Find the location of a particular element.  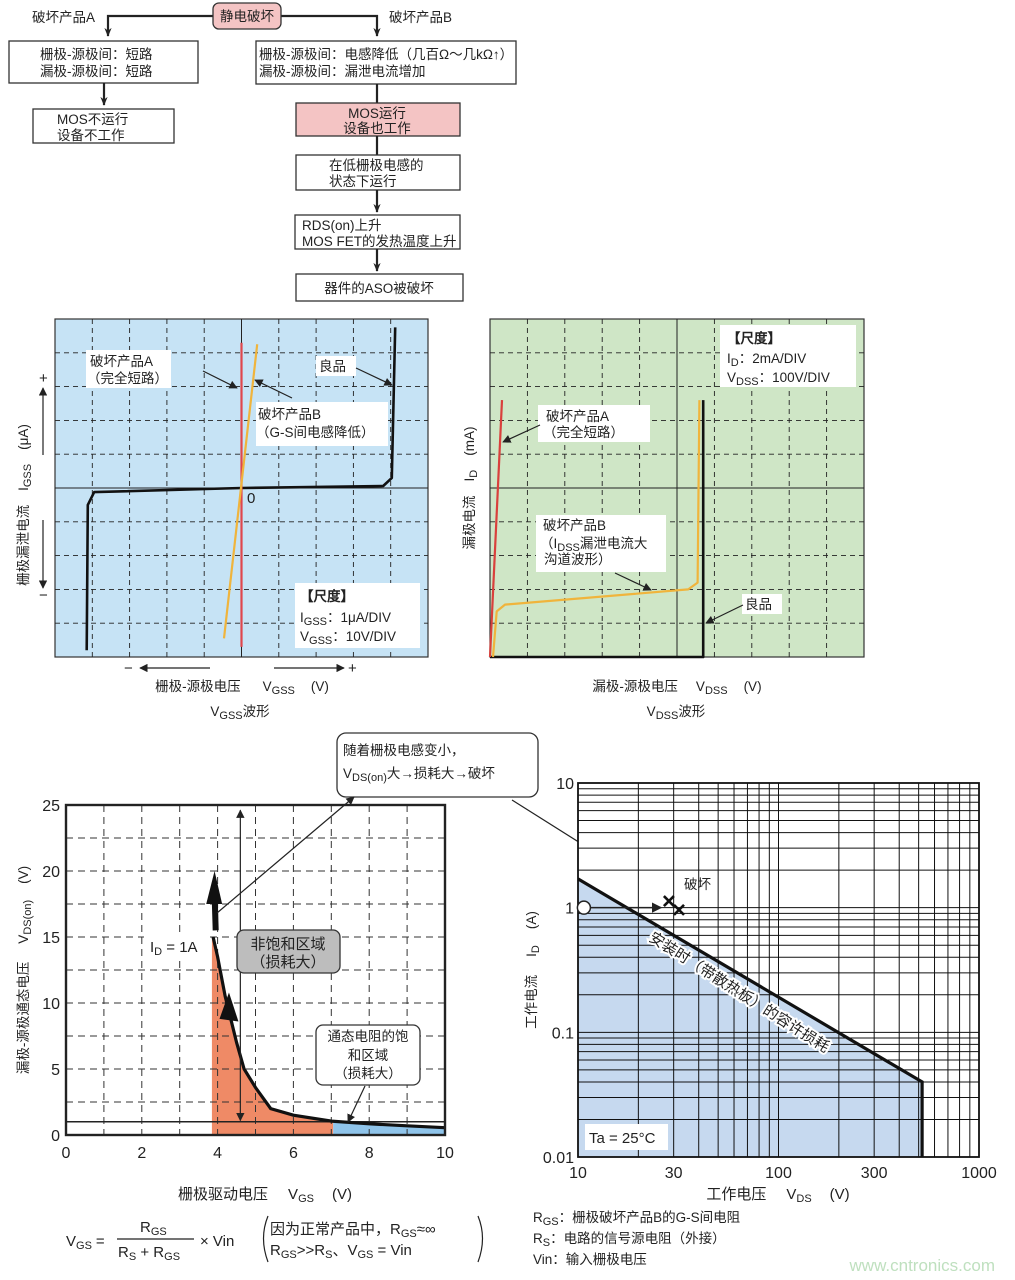

x-plus: + is located at coordinates (352, 668).